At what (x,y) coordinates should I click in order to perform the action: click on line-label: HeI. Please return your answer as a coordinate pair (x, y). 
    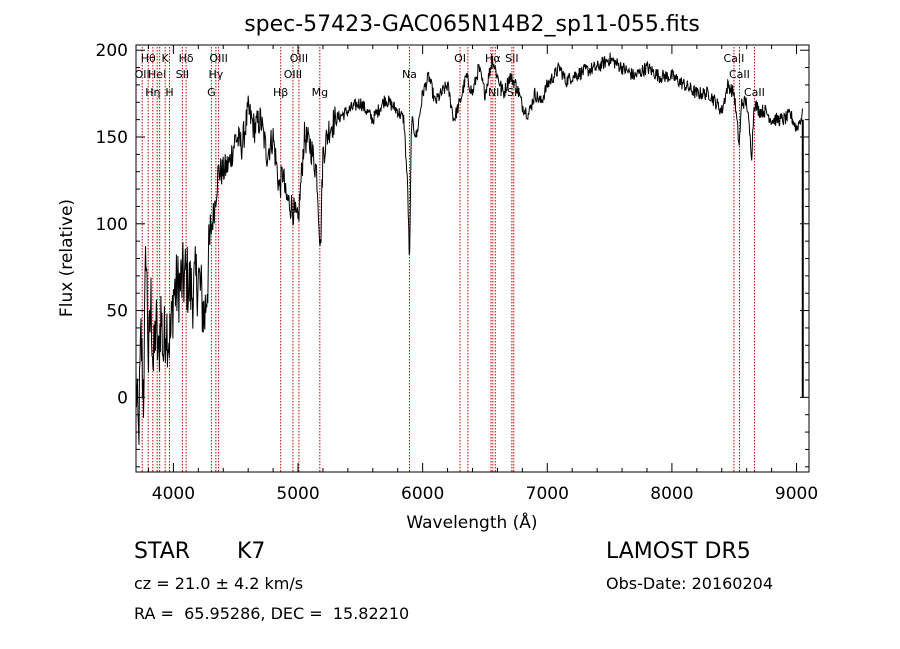
    Looking at the image, I should click on (157, 74).